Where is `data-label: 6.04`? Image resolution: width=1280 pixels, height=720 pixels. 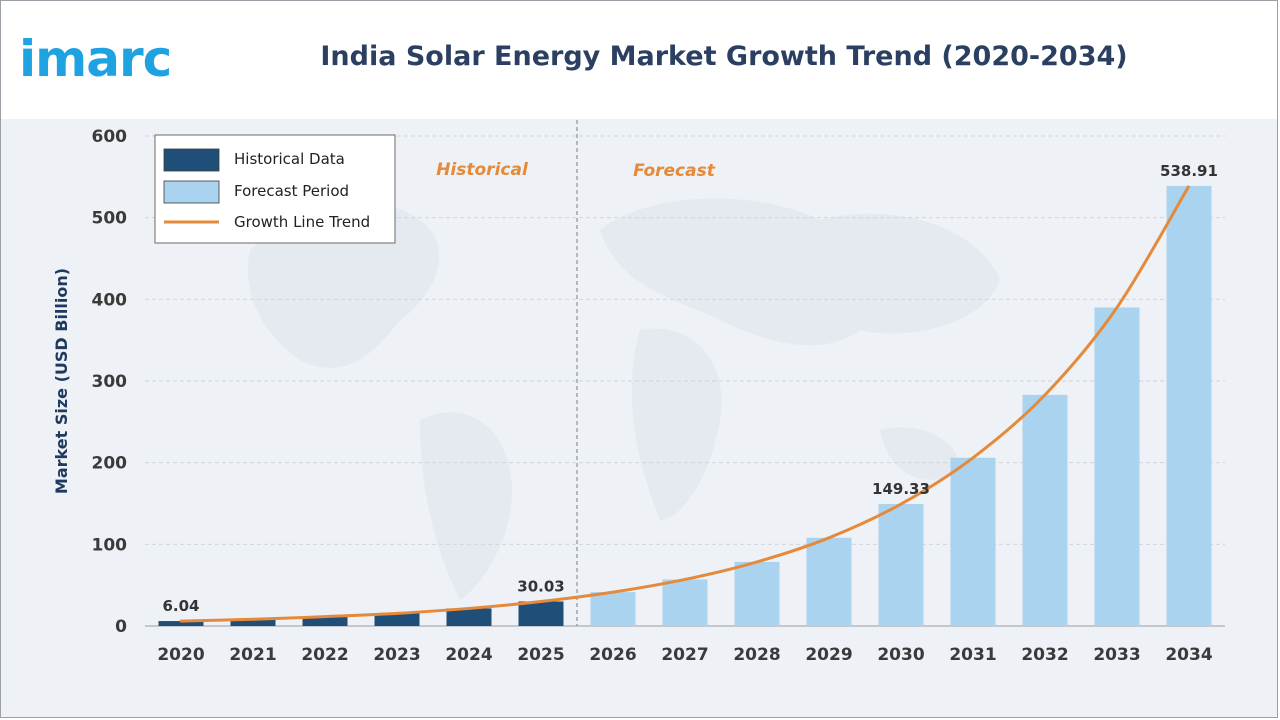 data-label: 6.04 is located at coordinates (180, 606).